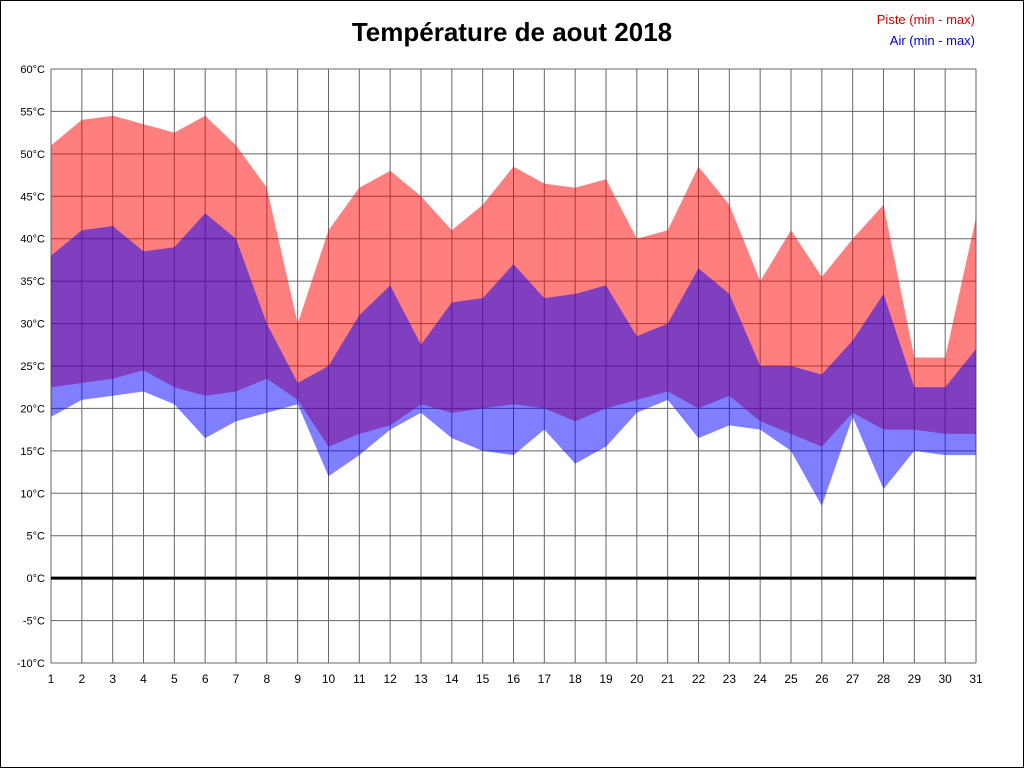 The height and width of the screenshot is (768, 1024). Describe the element at coordinates (976, 679) in the screenshot. I see `x-tick-label: 31` at that location.